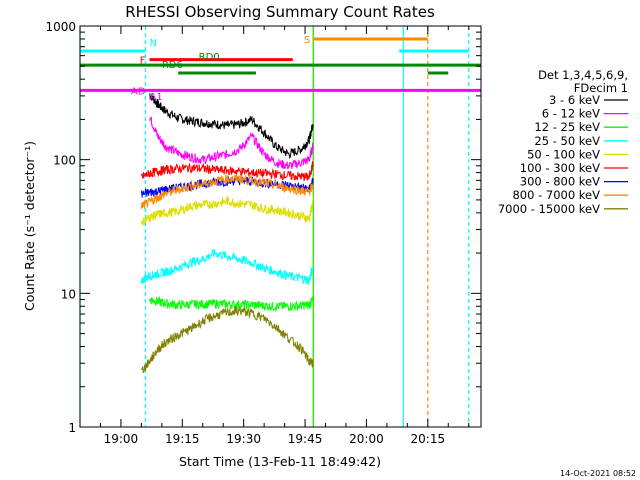 Image resolution: width=640 pixels, height=480 pixels. Describe the element at coordinates (143, 61) in the screenshot. I see `flag-label-f: F` at that location.